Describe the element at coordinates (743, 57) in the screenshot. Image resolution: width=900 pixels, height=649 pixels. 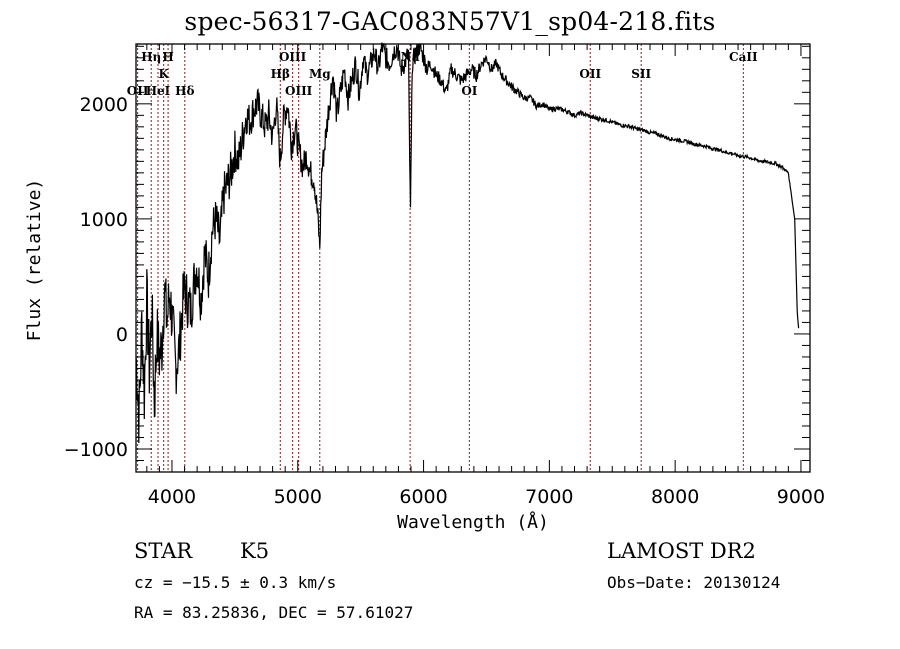
I see `line-marker-label: CaII` at that location.